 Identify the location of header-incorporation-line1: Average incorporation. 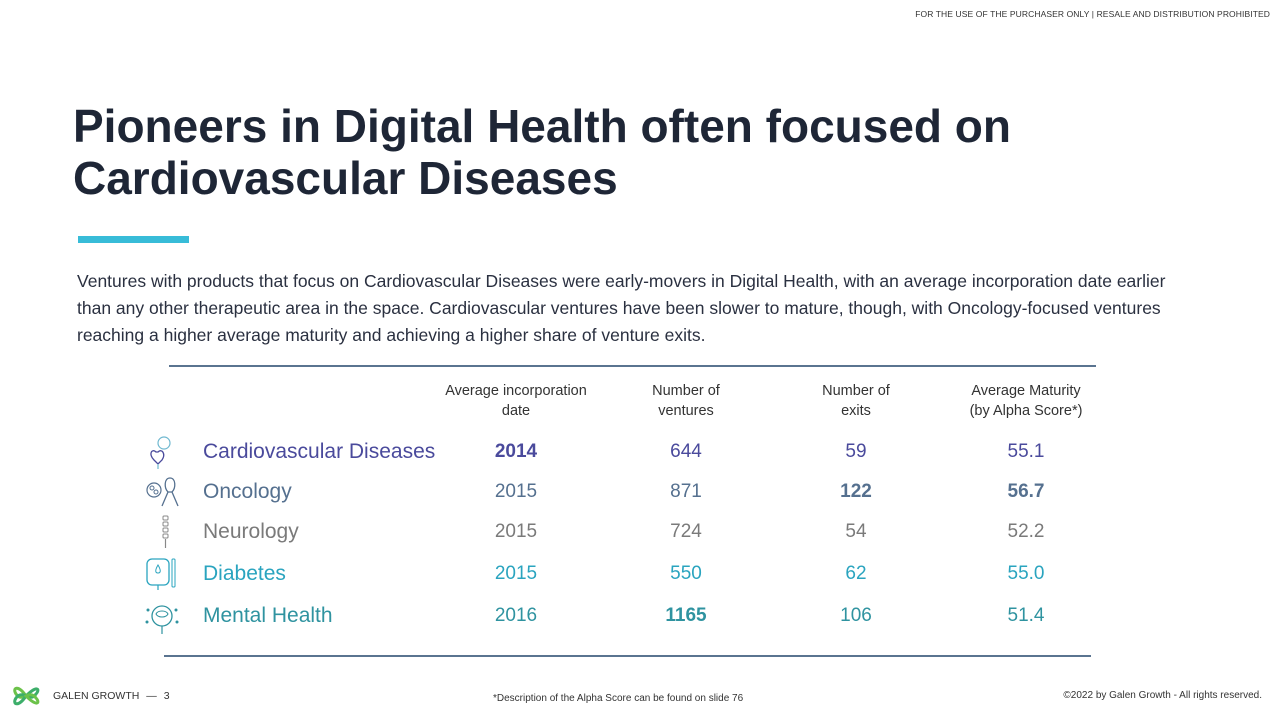
(516, 391).